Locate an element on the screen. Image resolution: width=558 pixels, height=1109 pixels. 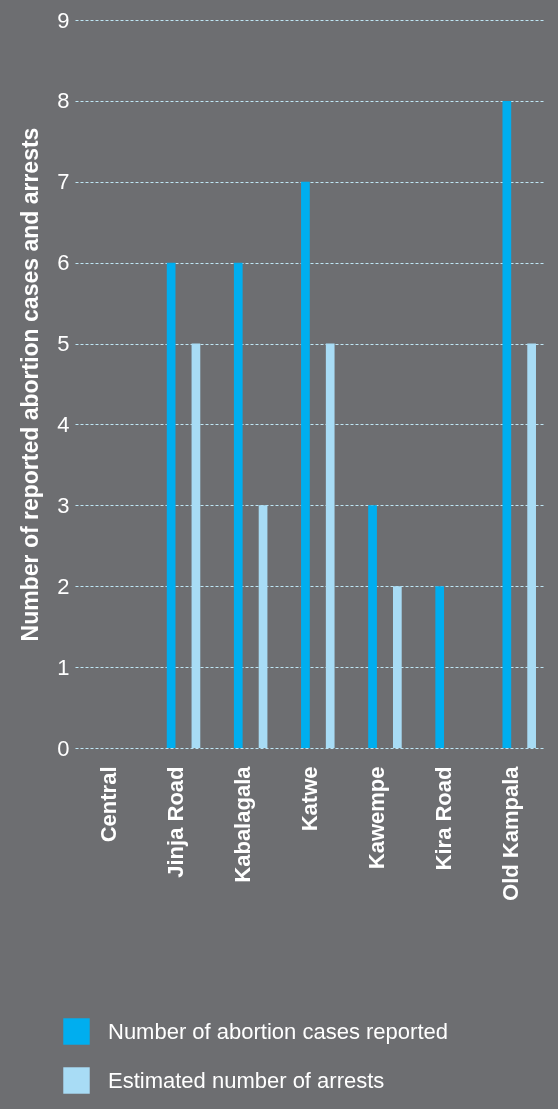
y-tick-label: 0 is located at coordinates (63, 748).